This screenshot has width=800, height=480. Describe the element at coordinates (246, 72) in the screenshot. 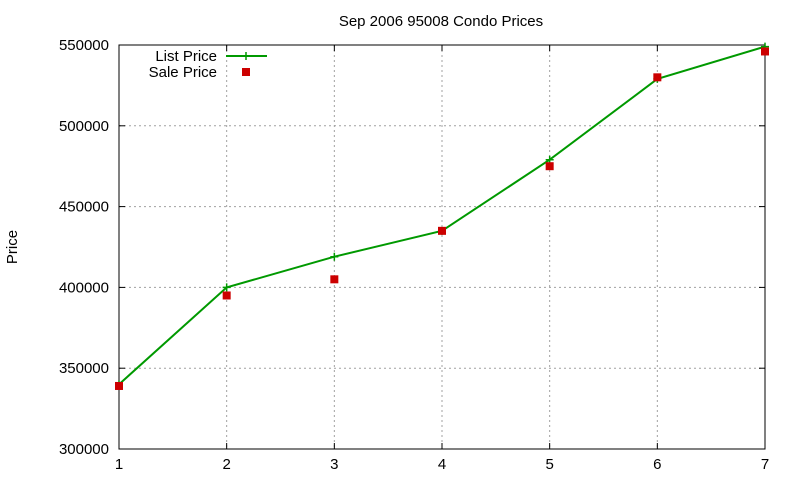

I see `legend-marker-sale-price` at that location.